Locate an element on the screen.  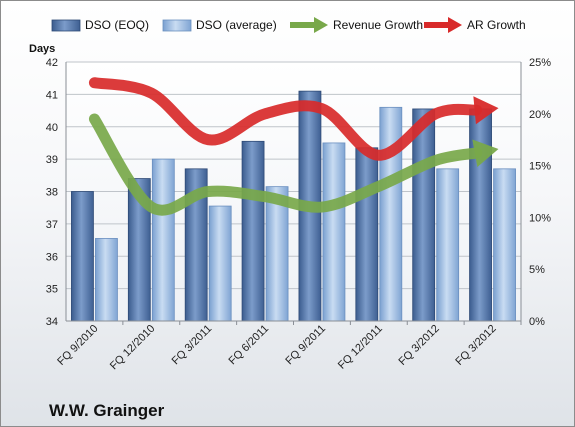
y2-tick-label: 20% is located at coordinates (540, 115).